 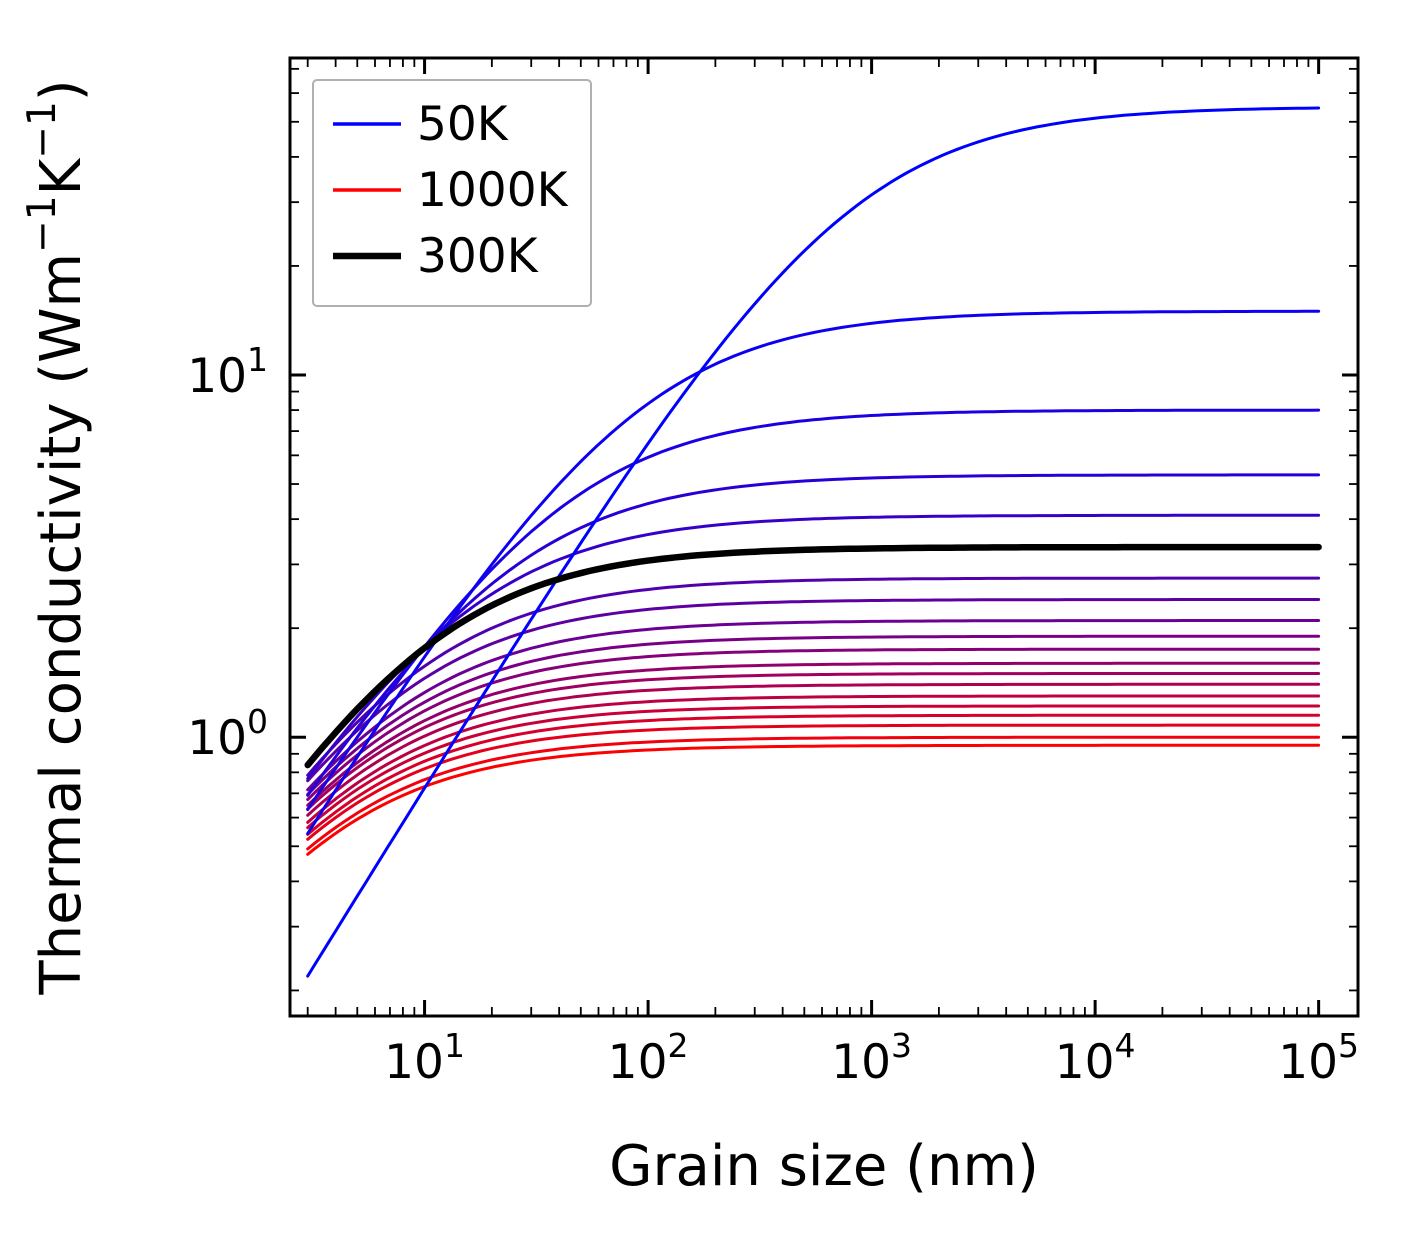 I want to click on series-line-550K, so click(x=813, y=724).